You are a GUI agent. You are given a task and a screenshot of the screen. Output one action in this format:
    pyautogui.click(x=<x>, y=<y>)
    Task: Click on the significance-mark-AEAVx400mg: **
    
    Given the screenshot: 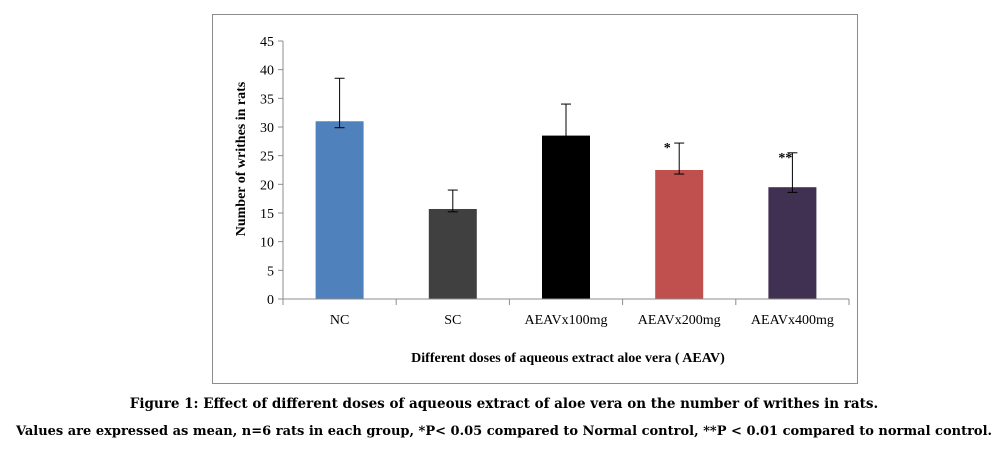 What is the action you would take?
    pyautogui.click(x=785, y=158)
    